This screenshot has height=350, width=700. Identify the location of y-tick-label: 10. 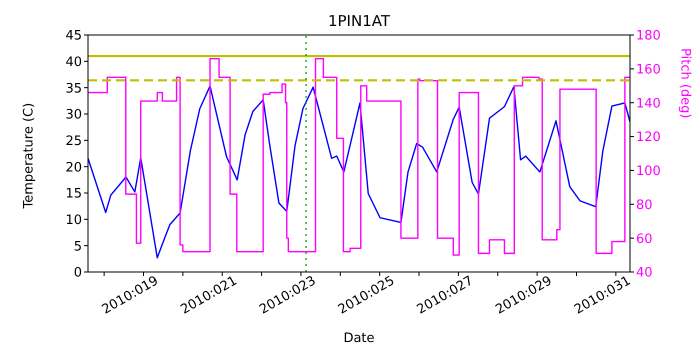
(73, 220).